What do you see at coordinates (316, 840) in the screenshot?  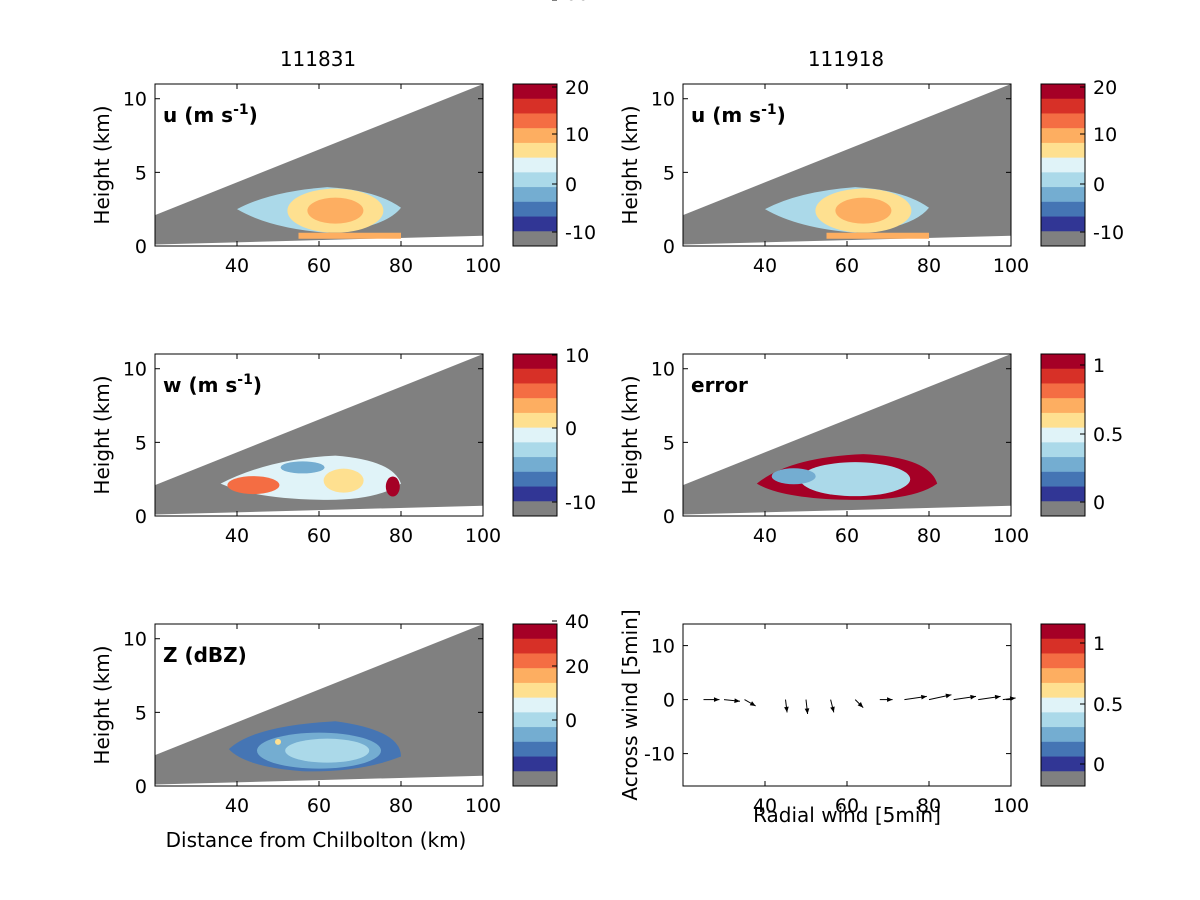 I see `x-axis-label-distance: Distance from Chilbolton (km)` at bounding box center [316, 840].